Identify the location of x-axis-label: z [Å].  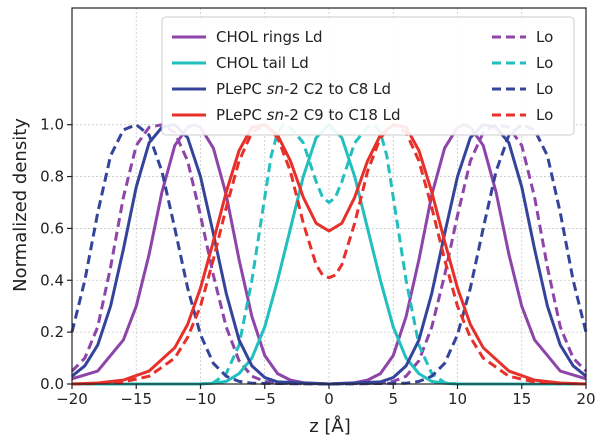
(330, 426).